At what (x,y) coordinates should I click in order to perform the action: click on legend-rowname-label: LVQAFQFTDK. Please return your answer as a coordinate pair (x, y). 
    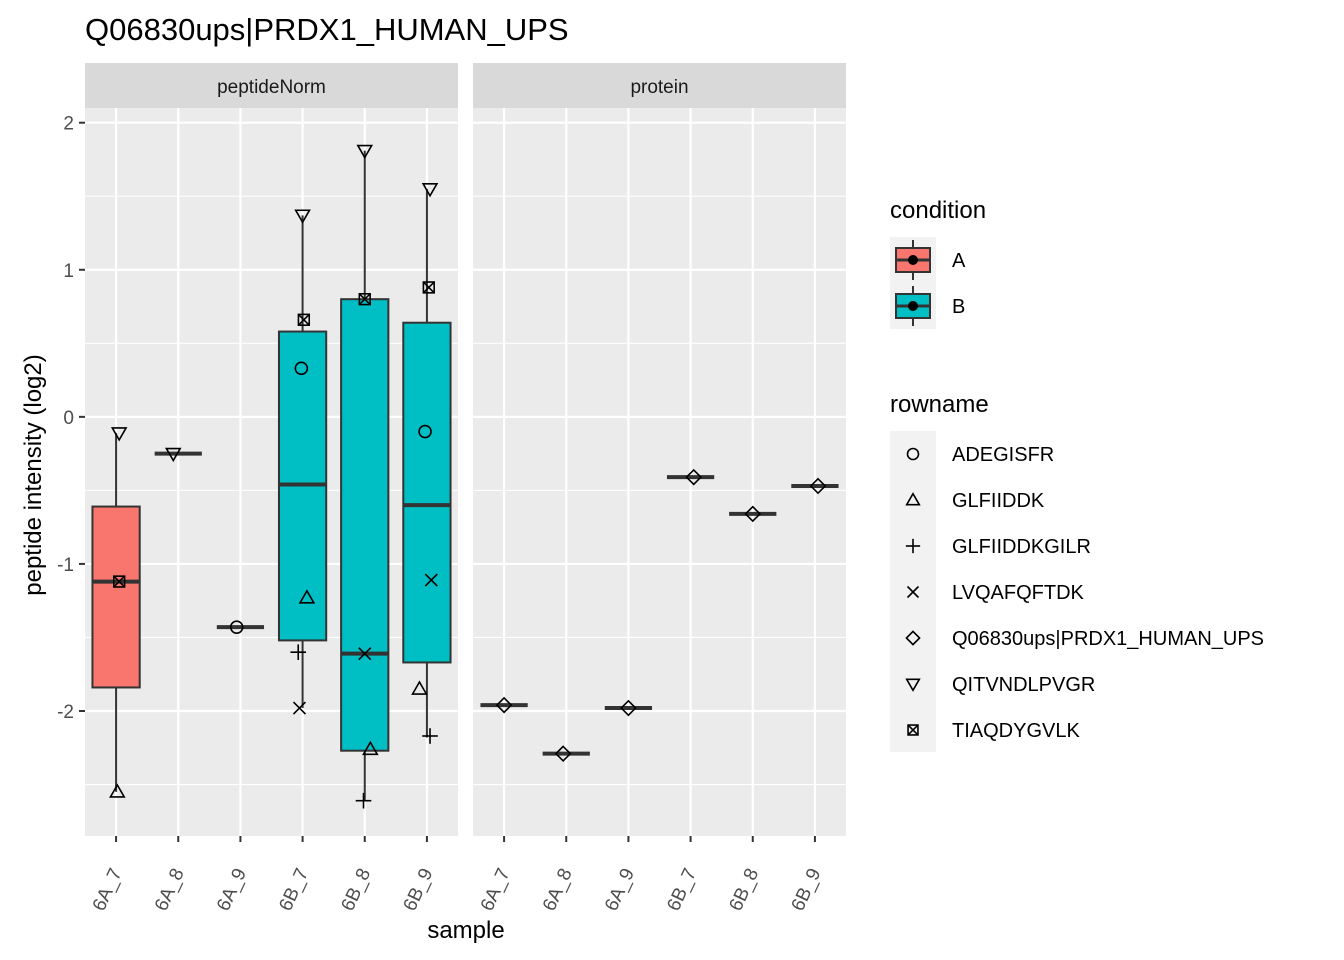
    Looking at the image, I should click on (1018, 593).